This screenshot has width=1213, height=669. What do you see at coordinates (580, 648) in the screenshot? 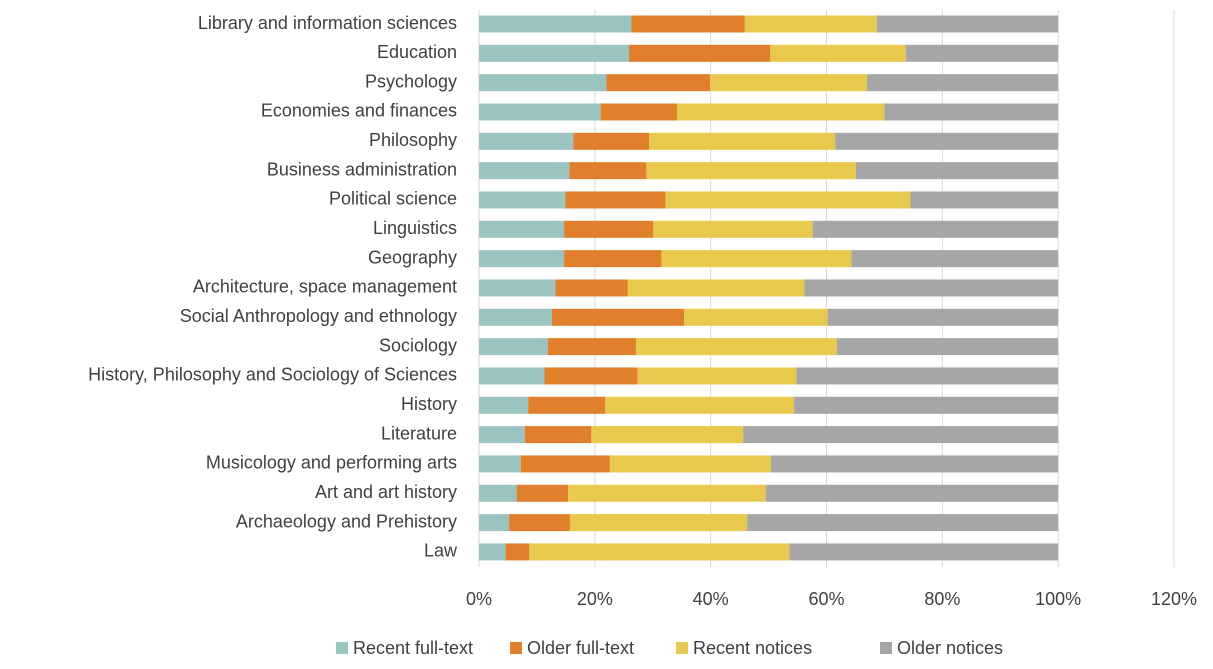
I see `legend-label: Older full-text` at bounding box center [580, 648].